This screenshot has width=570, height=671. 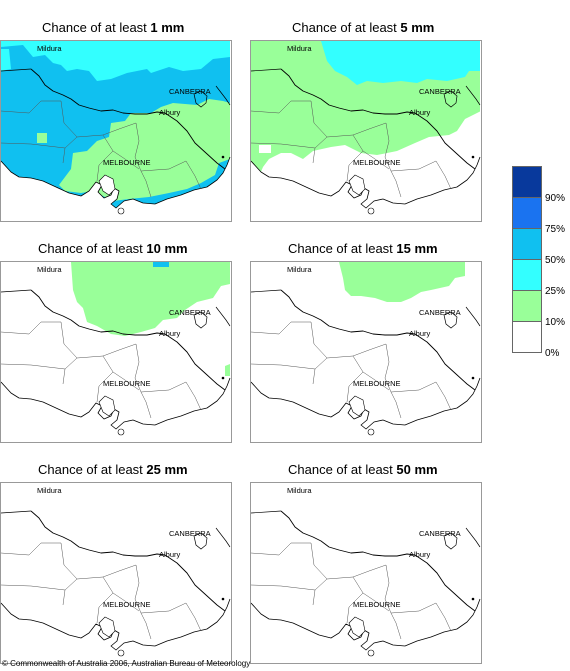 What do you see at coordinates (363, 27) in the screenshot?
I see `panel-title-5mm: Chance of at least 5 mm` at bounding box center [363, 27].